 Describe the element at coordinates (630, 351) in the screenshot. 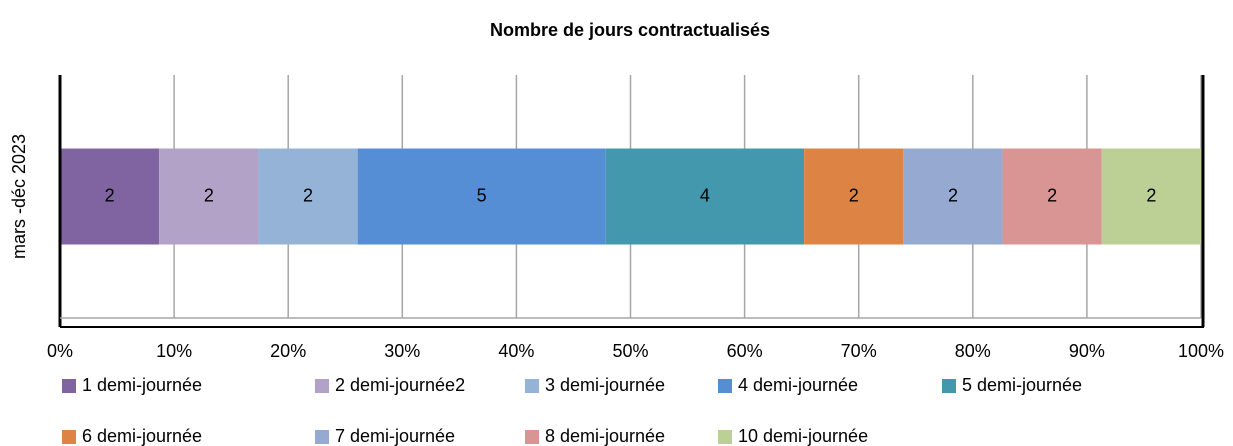

I see `x-tick-label: 50%` at that location.